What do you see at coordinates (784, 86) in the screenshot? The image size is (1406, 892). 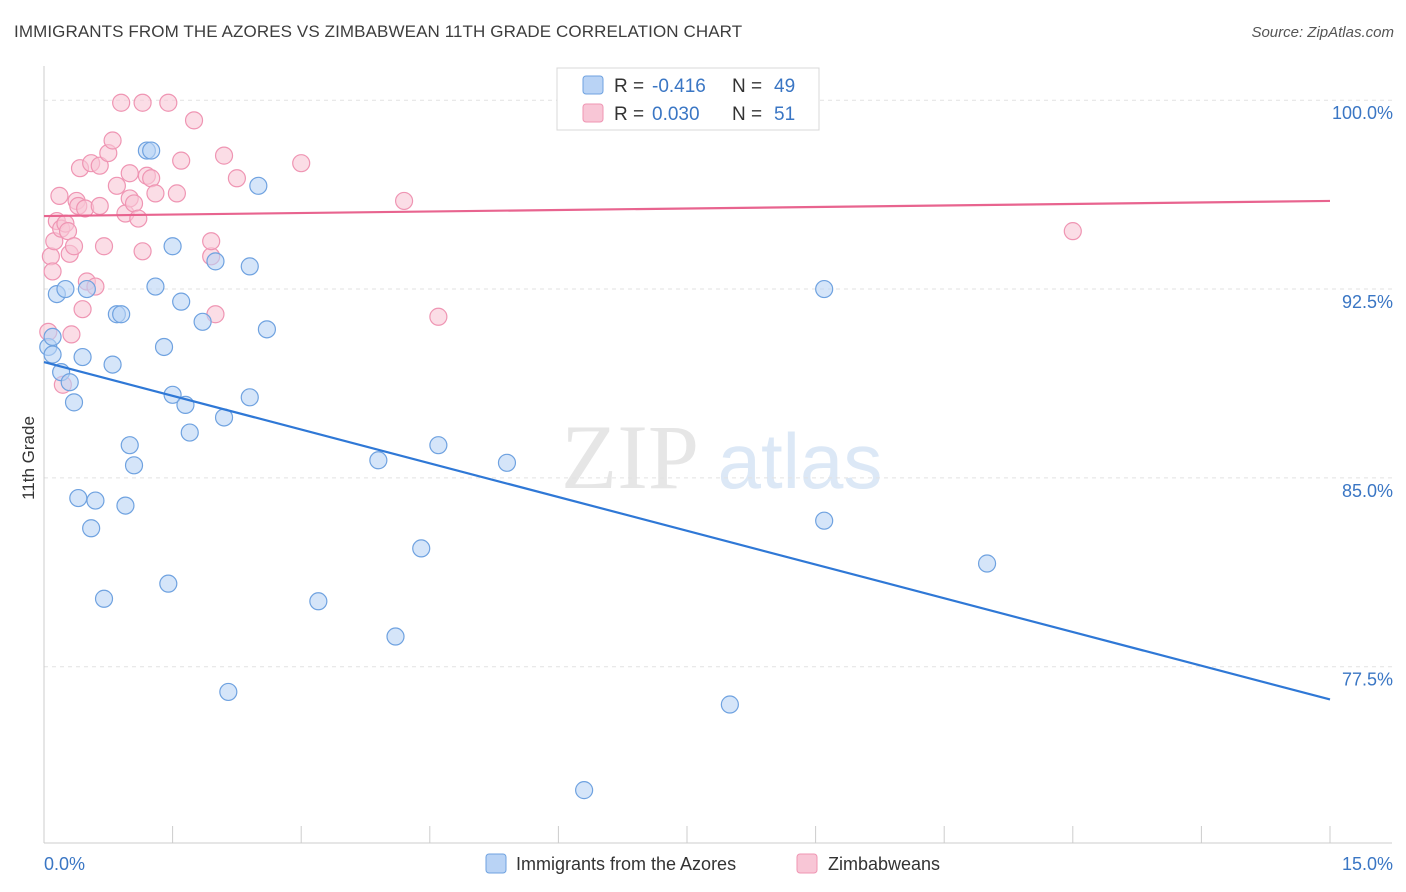 I see `azores-n-value: 49` at bounding box center [784, 86].